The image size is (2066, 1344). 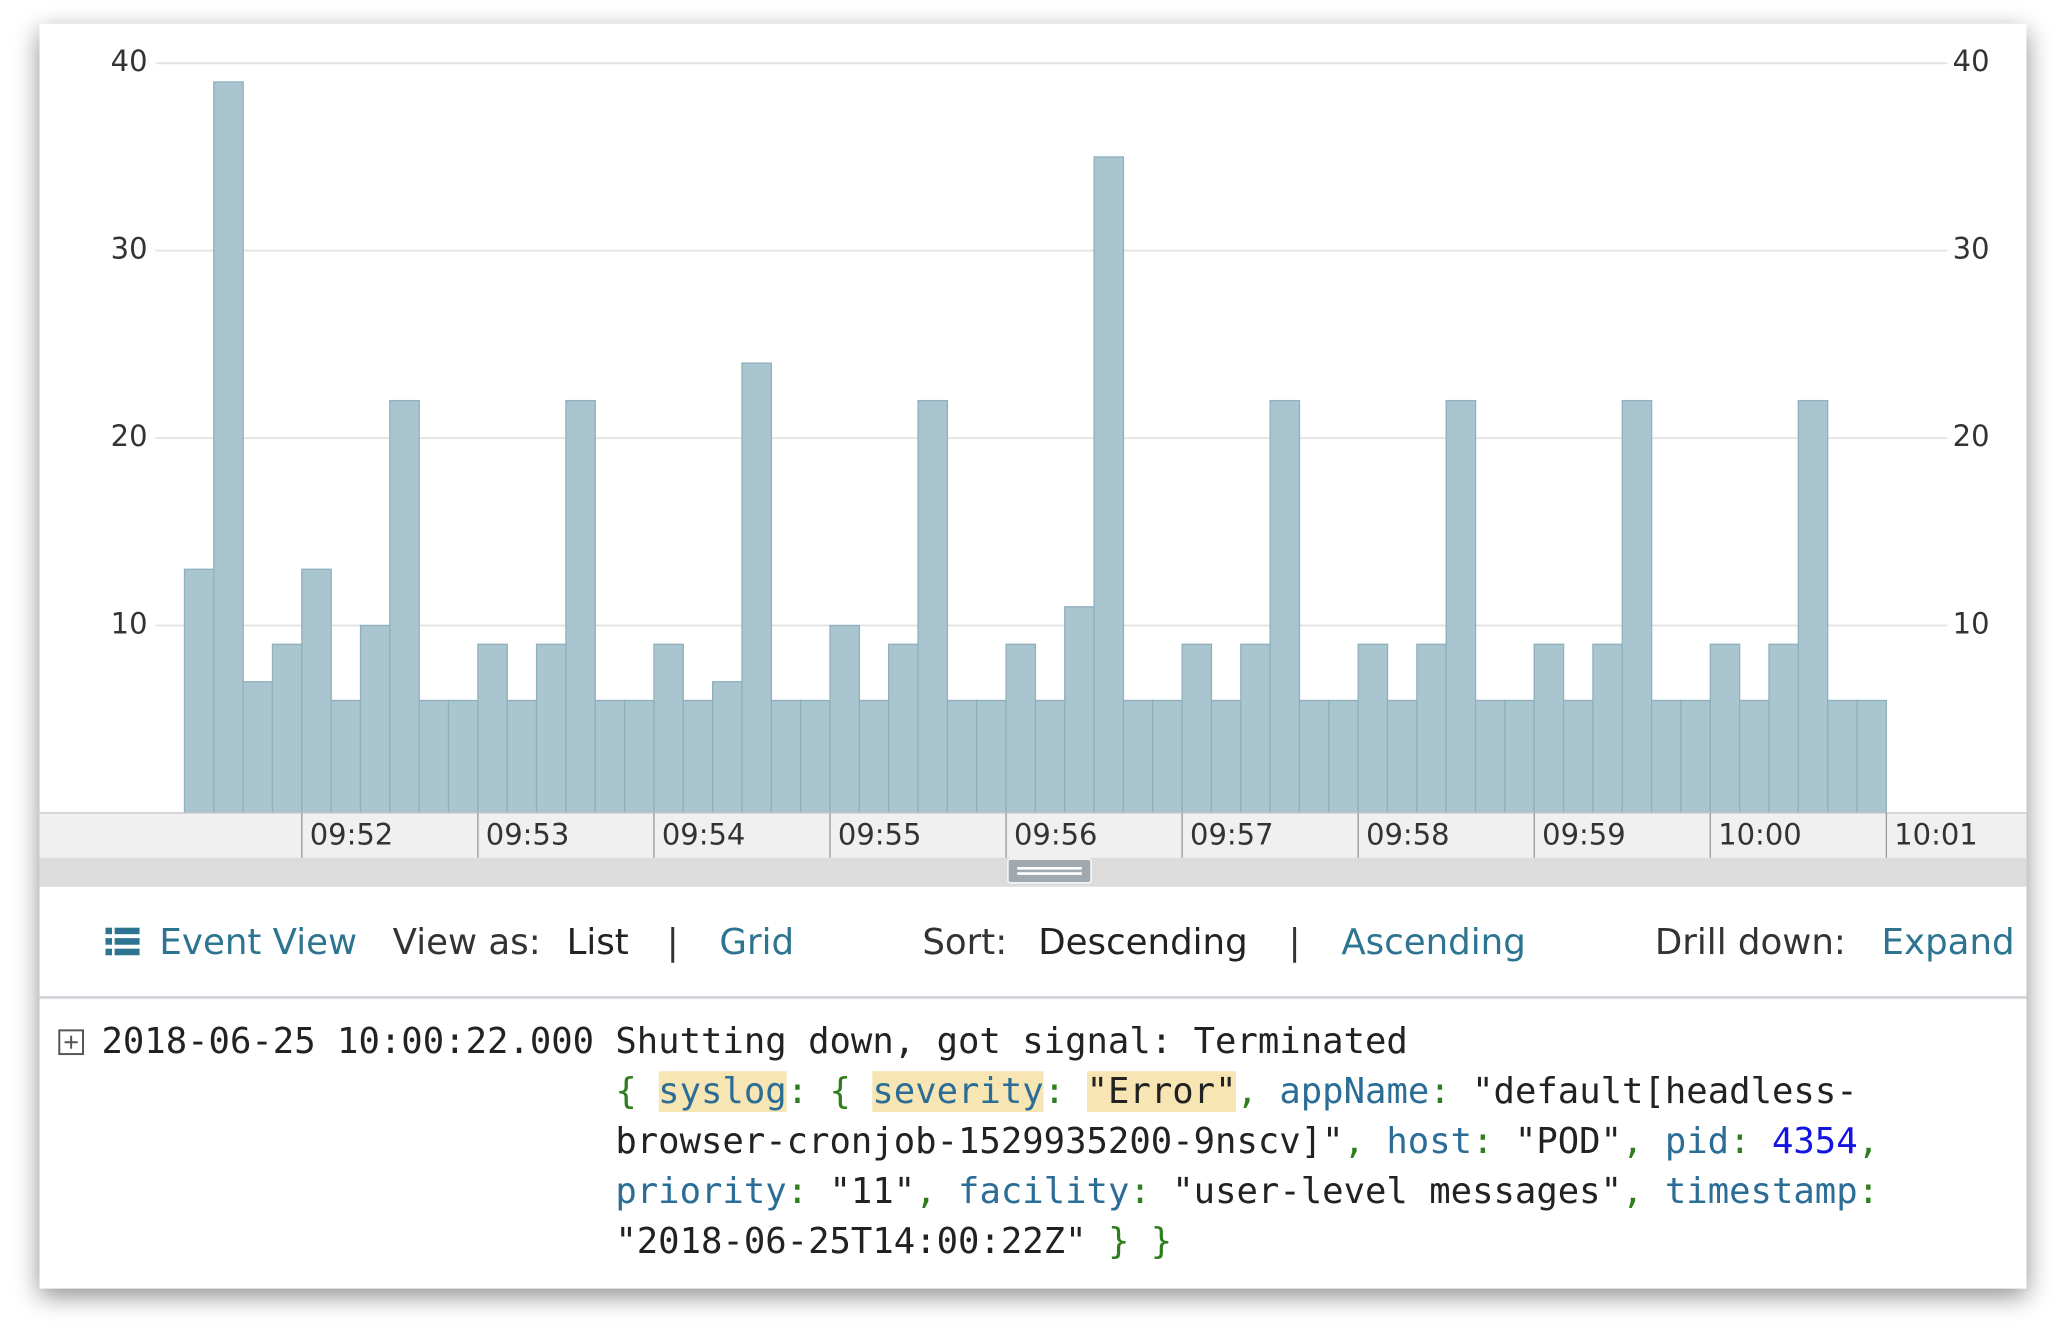 What do you see at coordinates (597, 943) in the screenshot?
I see `view-current: List` at bounding box center [597, 943].